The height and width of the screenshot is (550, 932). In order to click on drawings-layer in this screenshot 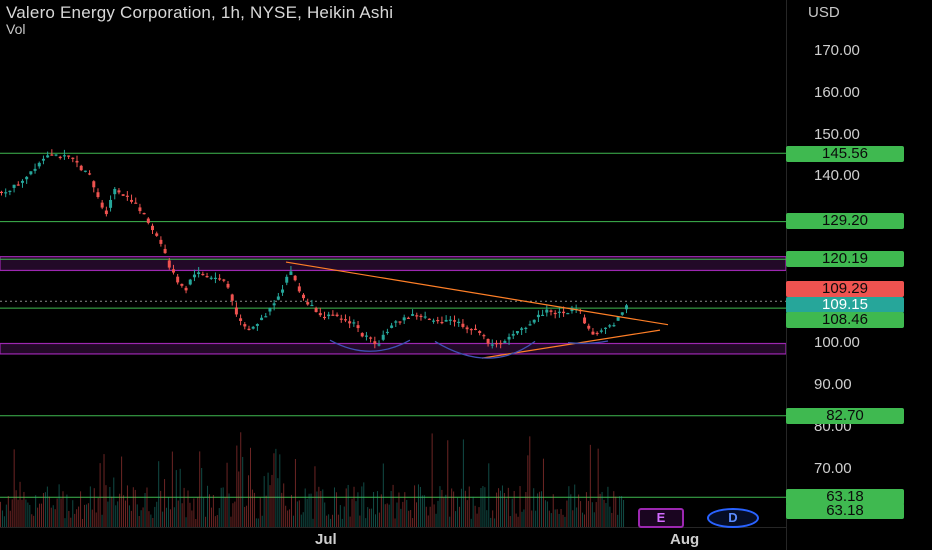, I will do `click(477, 310)`.